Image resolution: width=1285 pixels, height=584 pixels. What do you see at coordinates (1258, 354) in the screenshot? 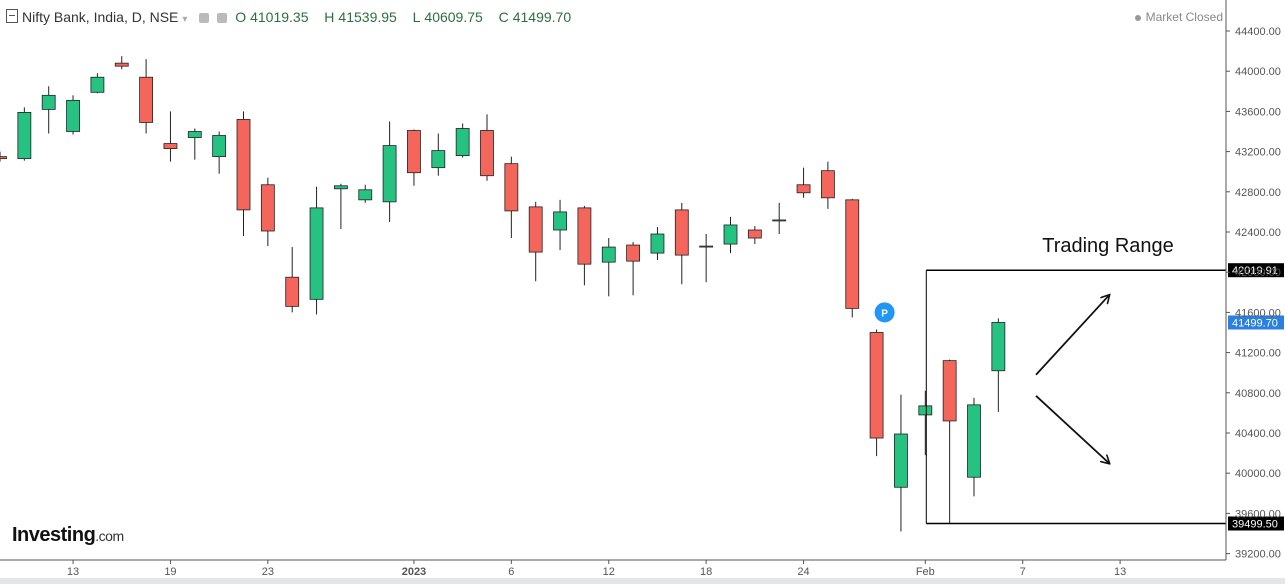
I see `y-tick-label: 41200.00` at bounding box center [1258, 354].